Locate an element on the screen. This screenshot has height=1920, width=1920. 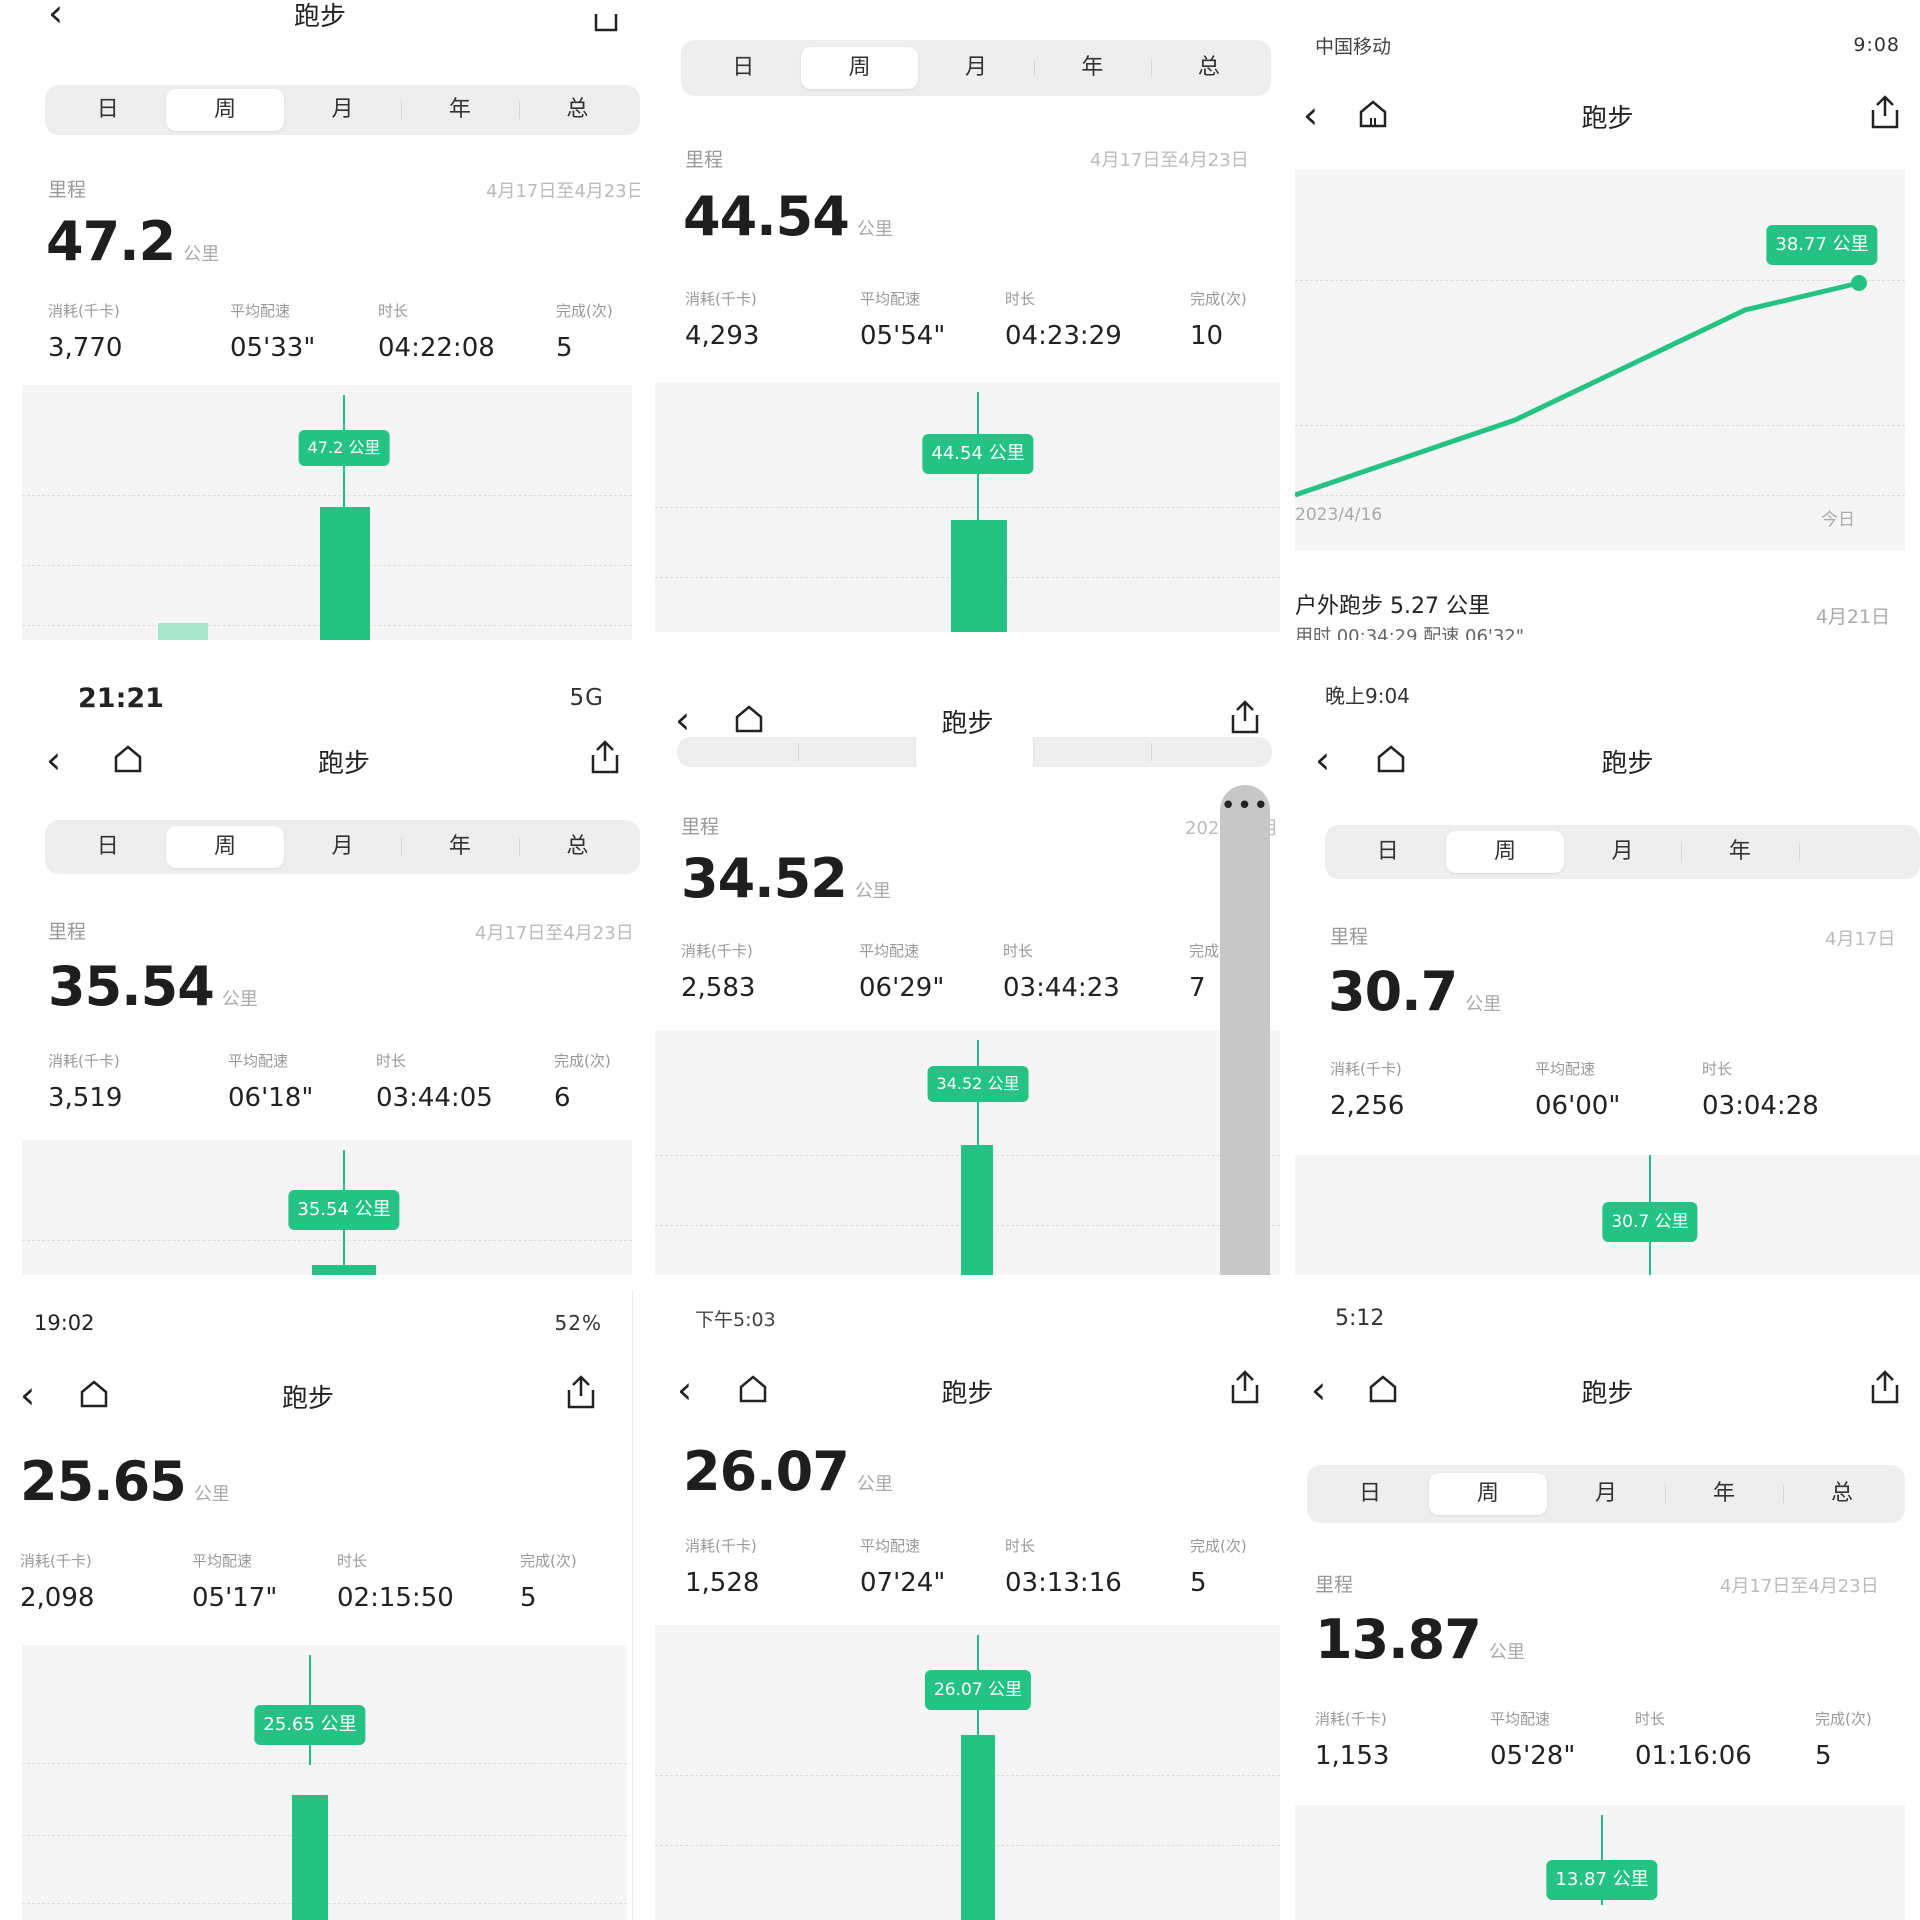
run-record-title: 户外跑步 5.27 公里 is located at coordinates (1392, 606).